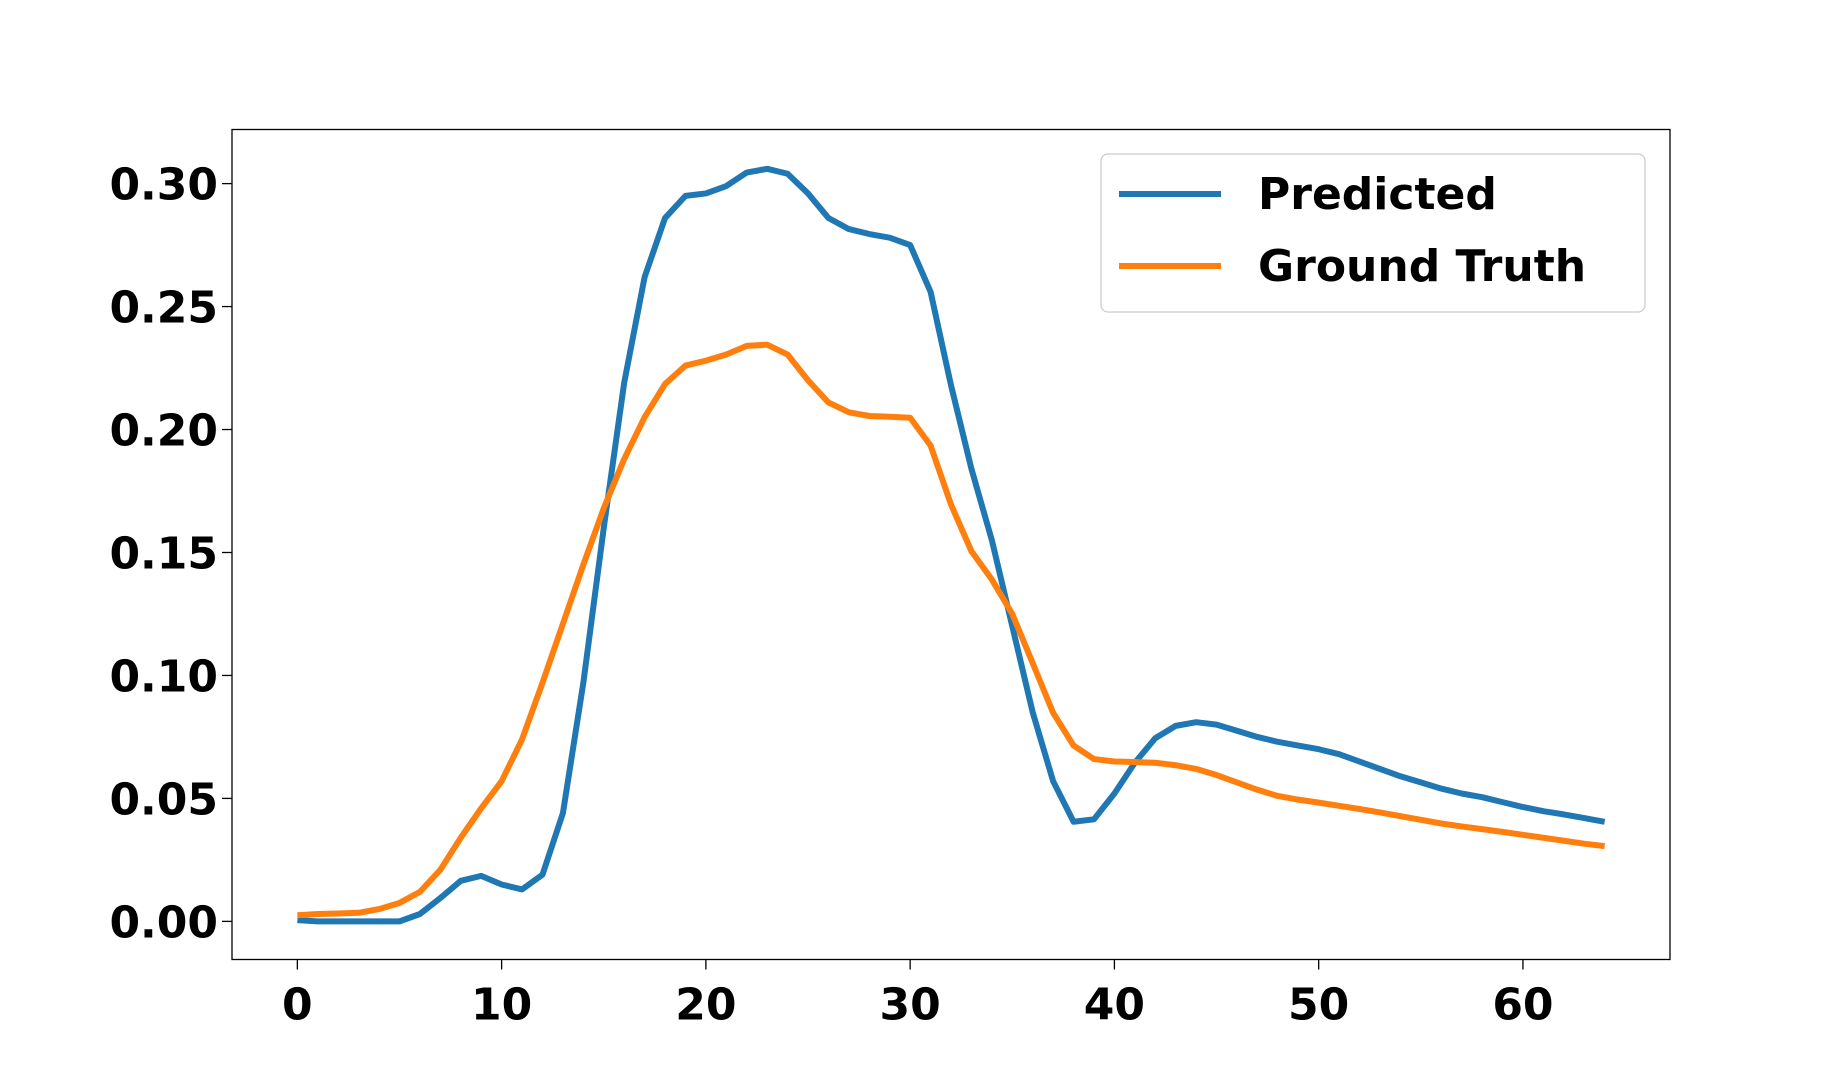  What do you see at coordinates (163, 799) in the screenshot?
I see `y-tick-label: 0.05` at bounding box center [163, 799].